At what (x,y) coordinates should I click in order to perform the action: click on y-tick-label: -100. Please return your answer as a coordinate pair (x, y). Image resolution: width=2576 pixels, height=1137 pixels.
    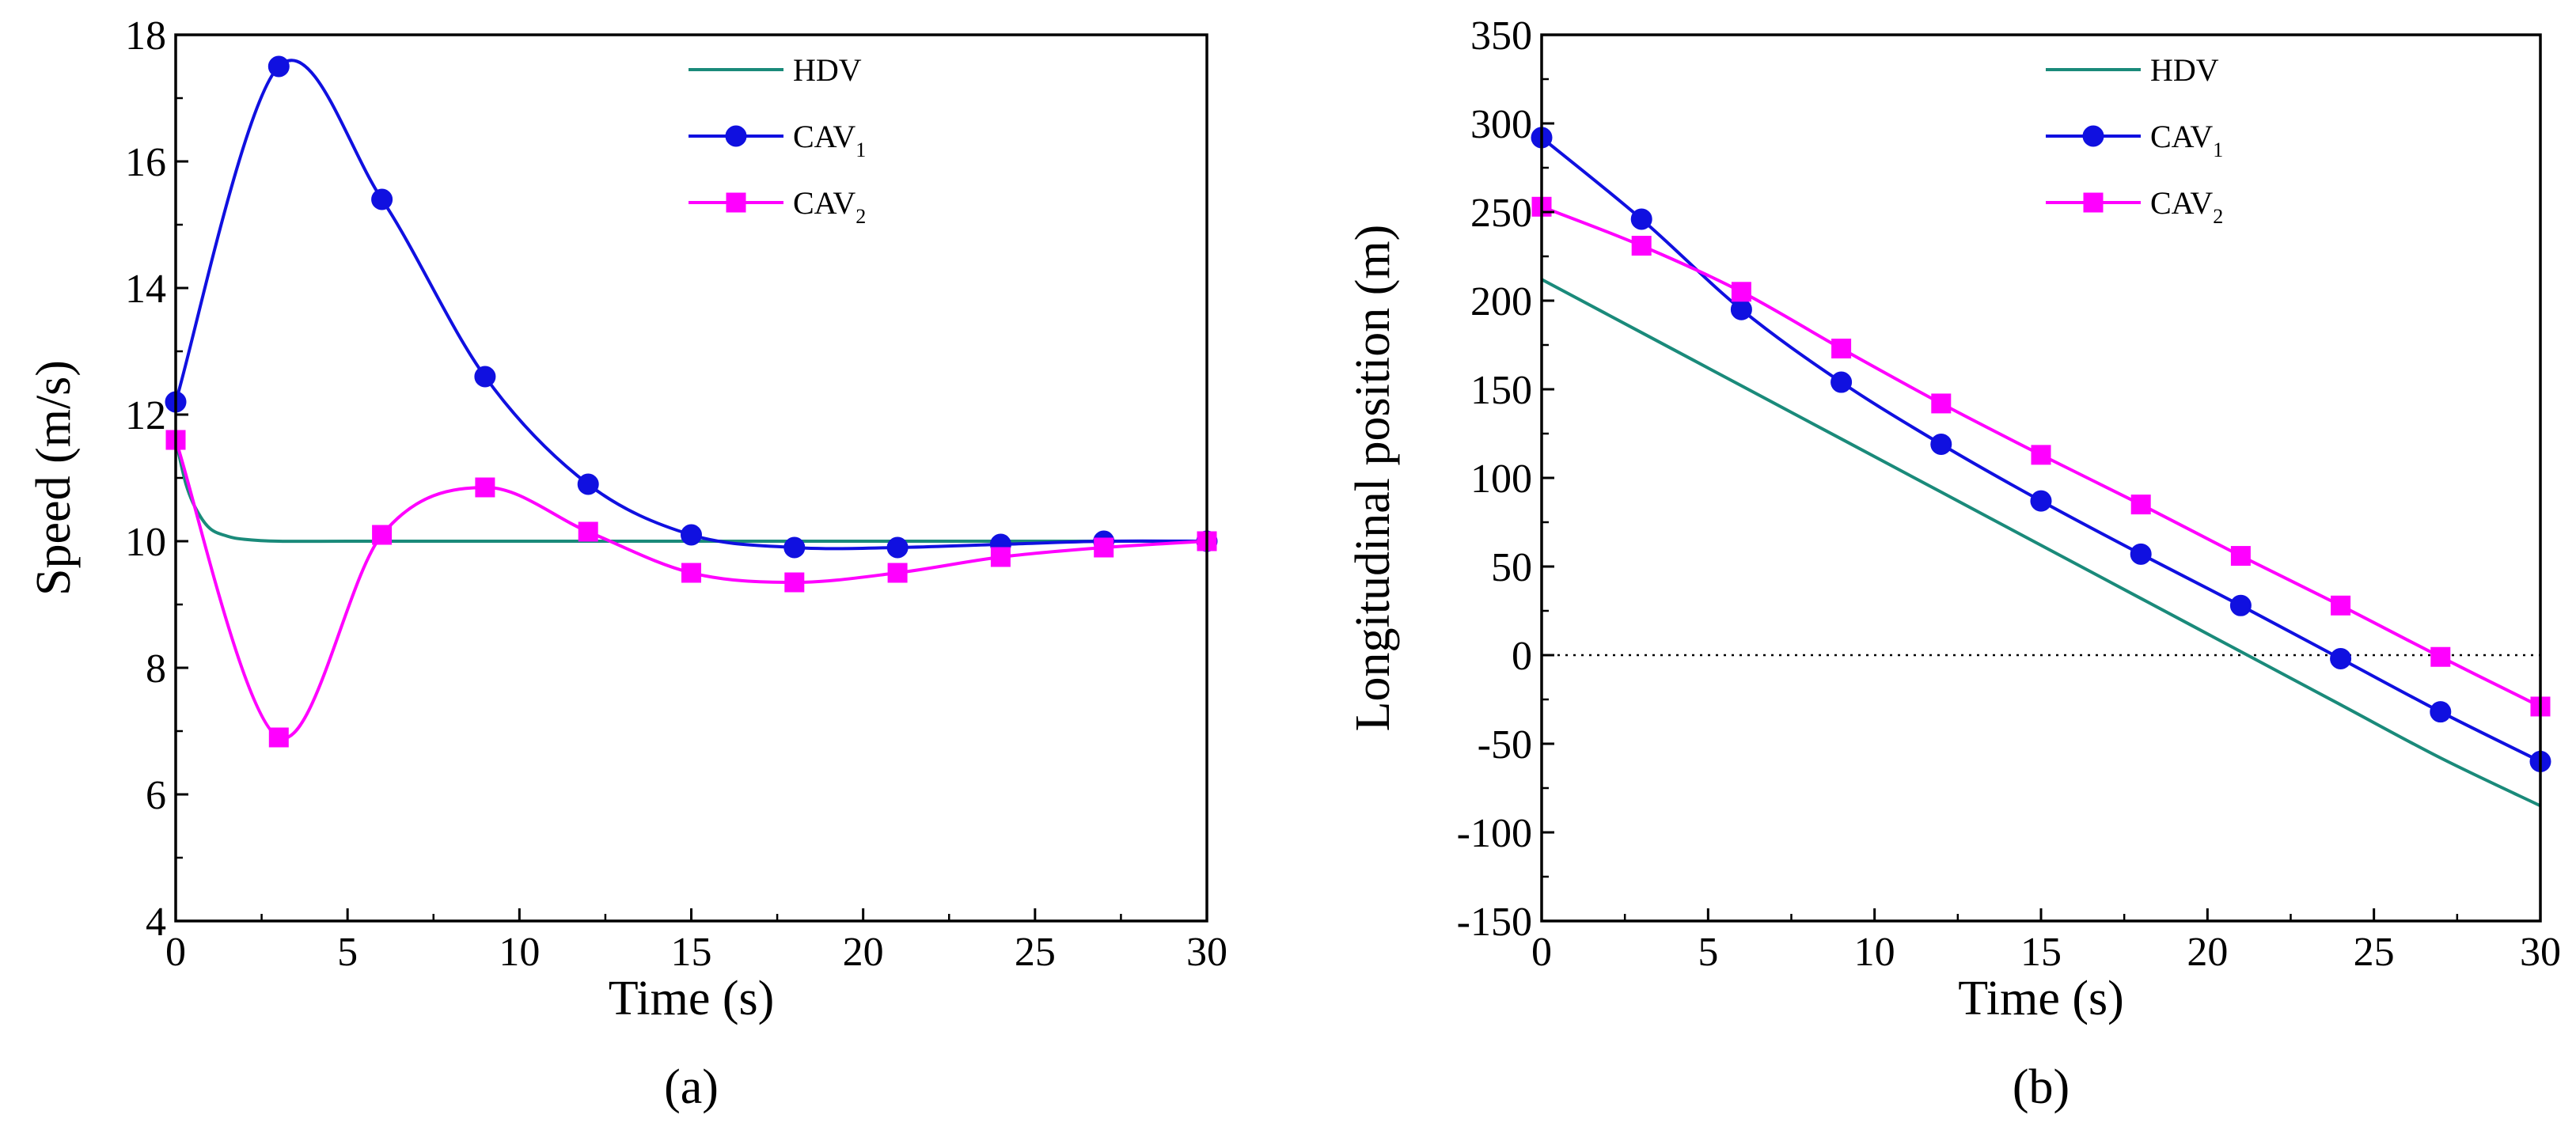
    Looking at the image, I should click on (1494, 833).